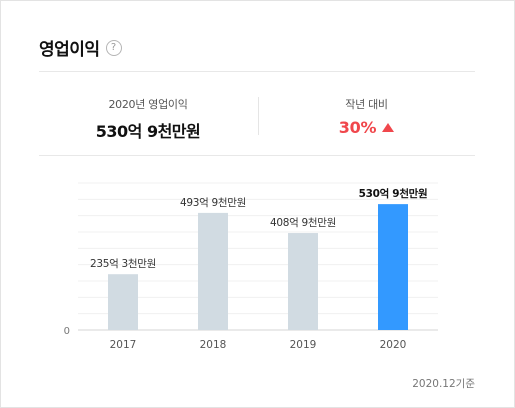  What do you see at coordinates (393, 345) in the screenshot?
I see `x-tick-label-2020: 2020` at bounding box center [393, 345].